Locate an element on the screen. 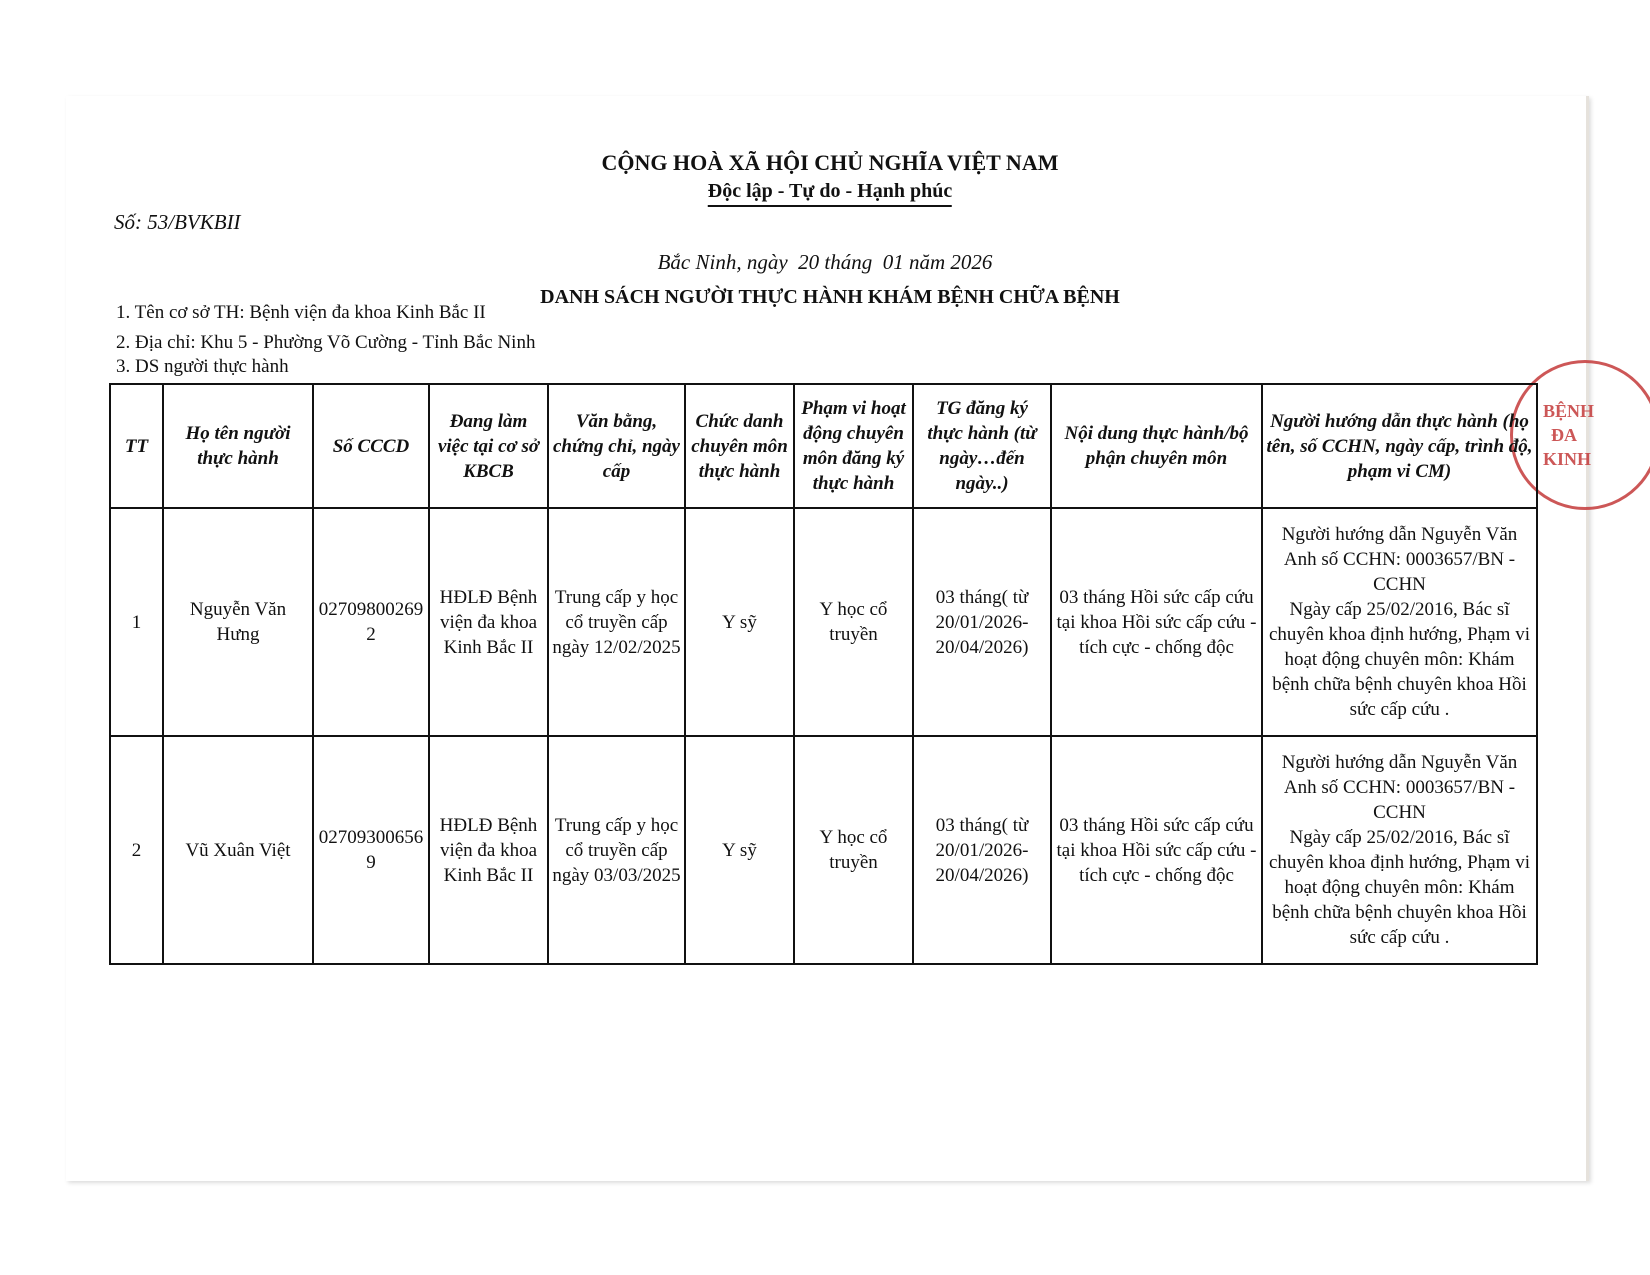 This screenshot has height=1275, width=1650. document-number: Số: 53/BVKBII is located at coordinates (177, 222).